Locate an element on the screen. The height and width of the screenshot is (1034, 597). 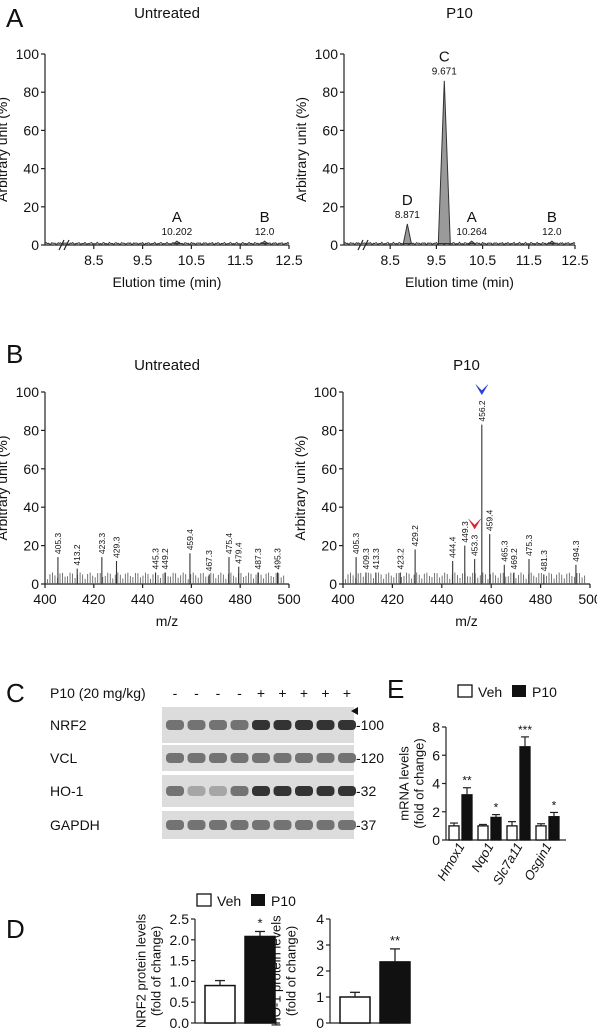
spec-p10-xlabel: m/z is located at coordinates (466, 621).